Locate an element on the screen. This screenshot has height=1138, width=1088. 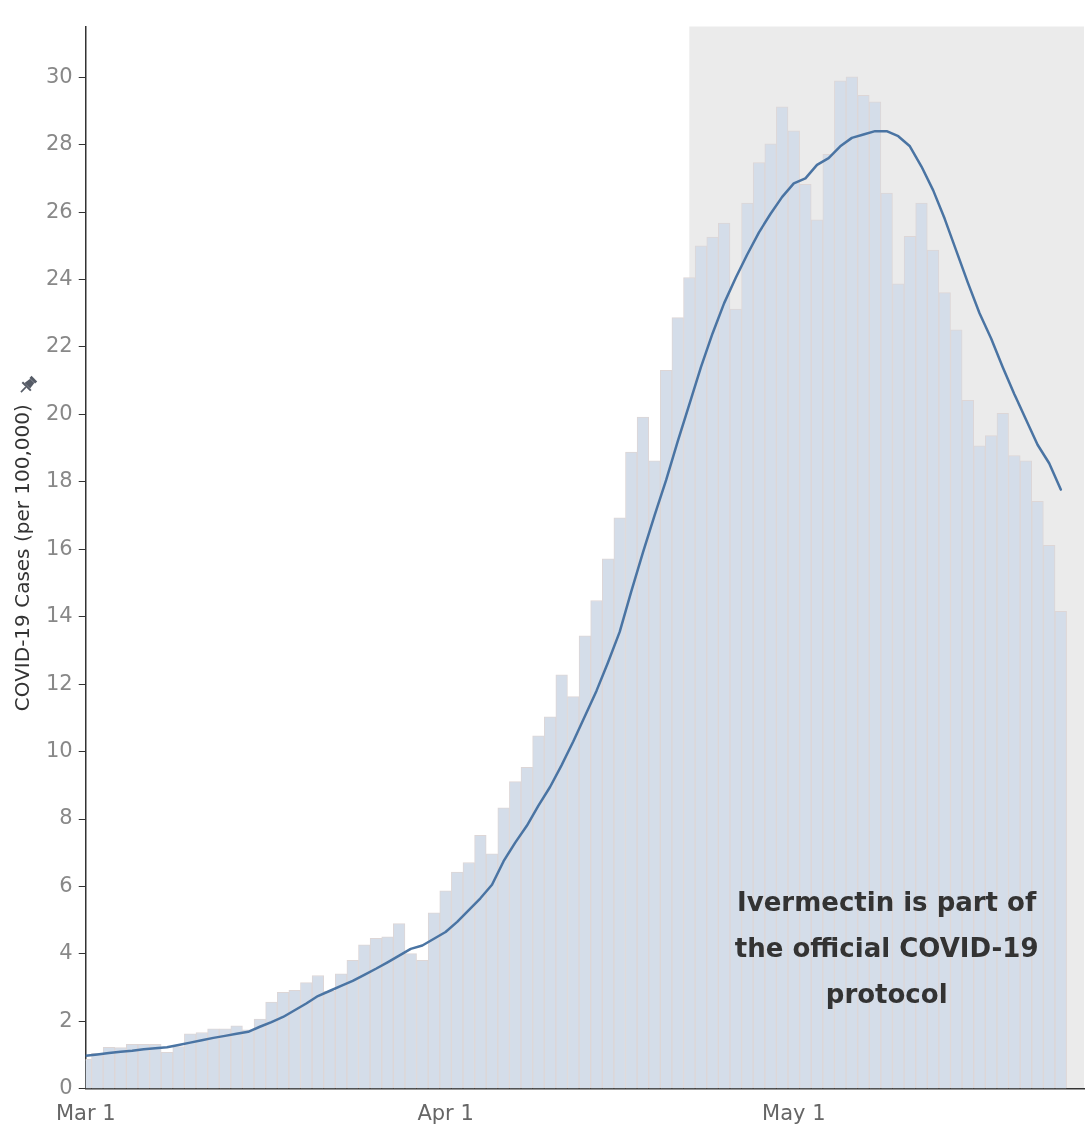
y-tick-label: 12 is located at coordinates (59, 682).